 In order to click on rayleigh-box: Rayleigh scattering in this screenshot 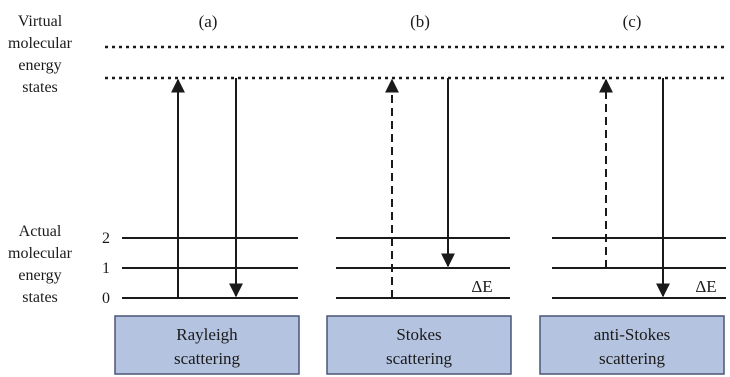, I will do `click(207, 345)`.